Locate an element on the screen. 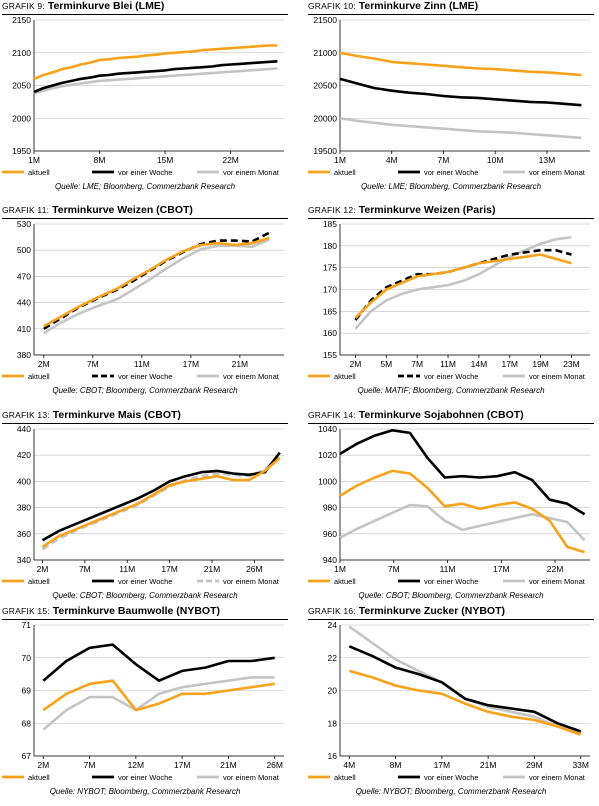 This screenshot has width=599, height=806. y-tick-label: 24 is located at coordinates (333, 625).